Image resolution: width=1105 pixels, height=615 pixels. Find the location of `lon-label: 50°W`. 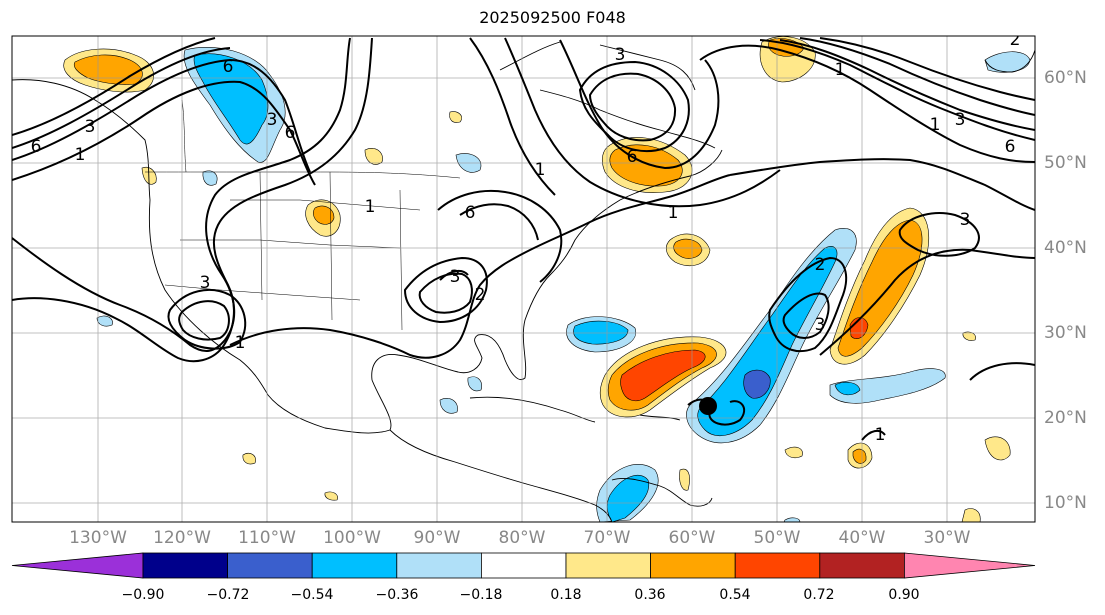

lon-label: 50°W is located at coordinates (777, 538).